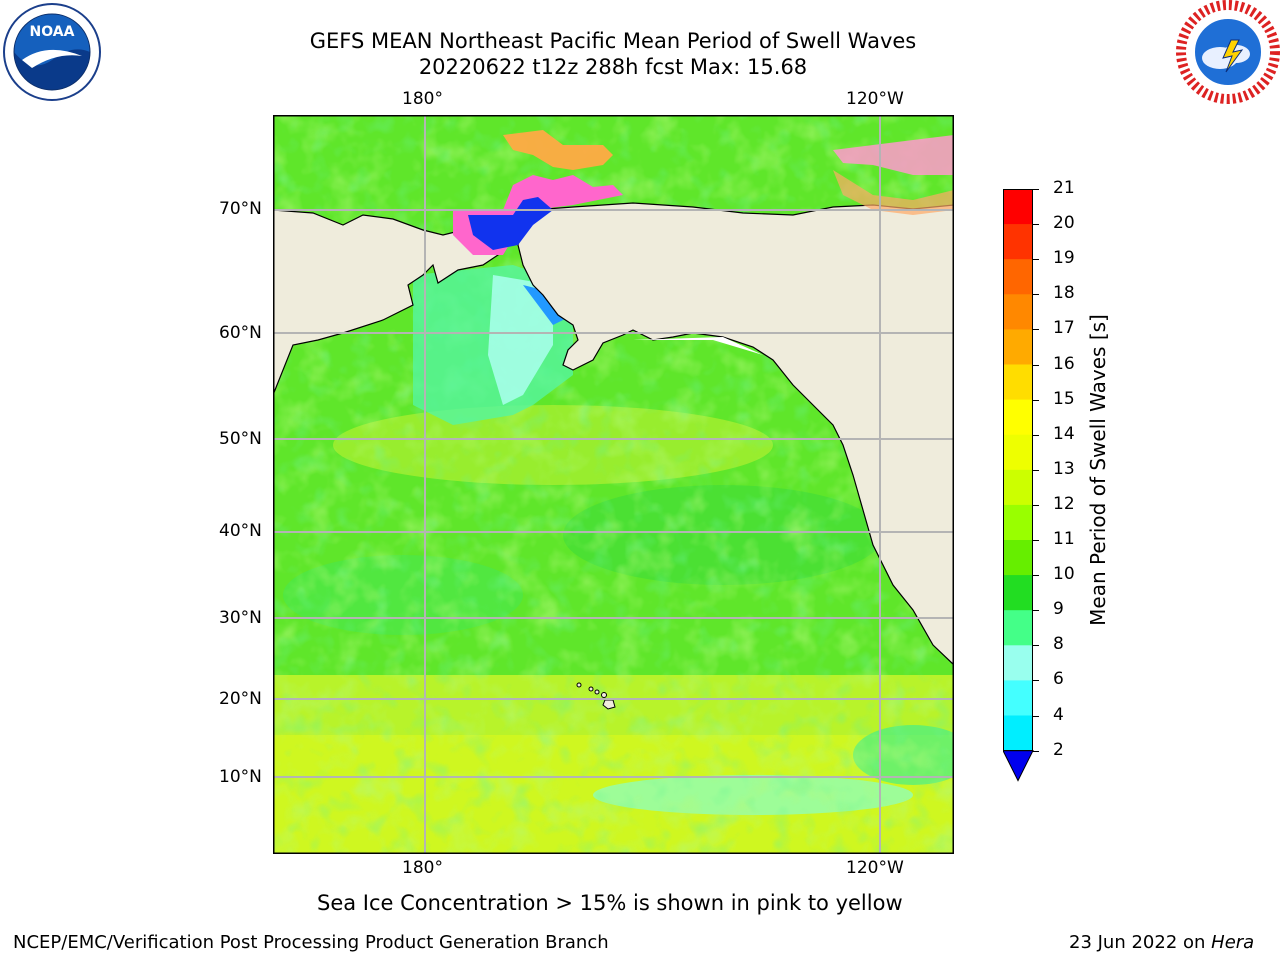  What do you see at coordinates (240, 531) in the screenshot?
I see `lat-label-40n: 40°N` at bounding box center [240, 531].